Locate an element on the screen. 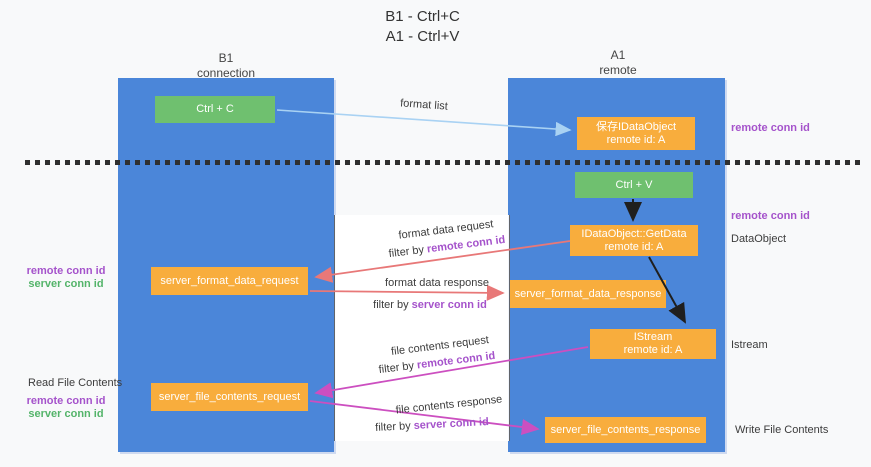  diagram-title-line2: A1 - Ctrl+V is located at coordinates (422, 36).